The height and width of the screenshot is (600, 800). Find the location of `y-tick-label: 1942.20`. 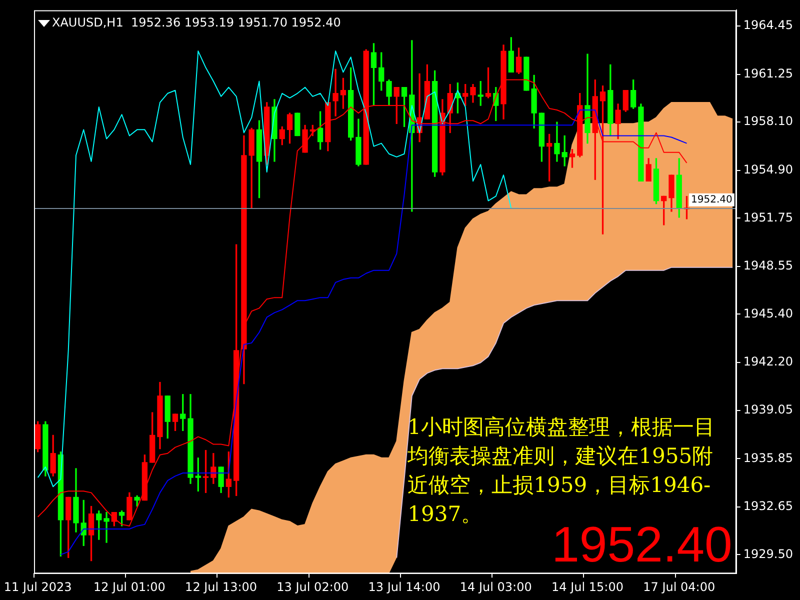

y-tick-label: 1942.20 is located at coordinates (768, 361).